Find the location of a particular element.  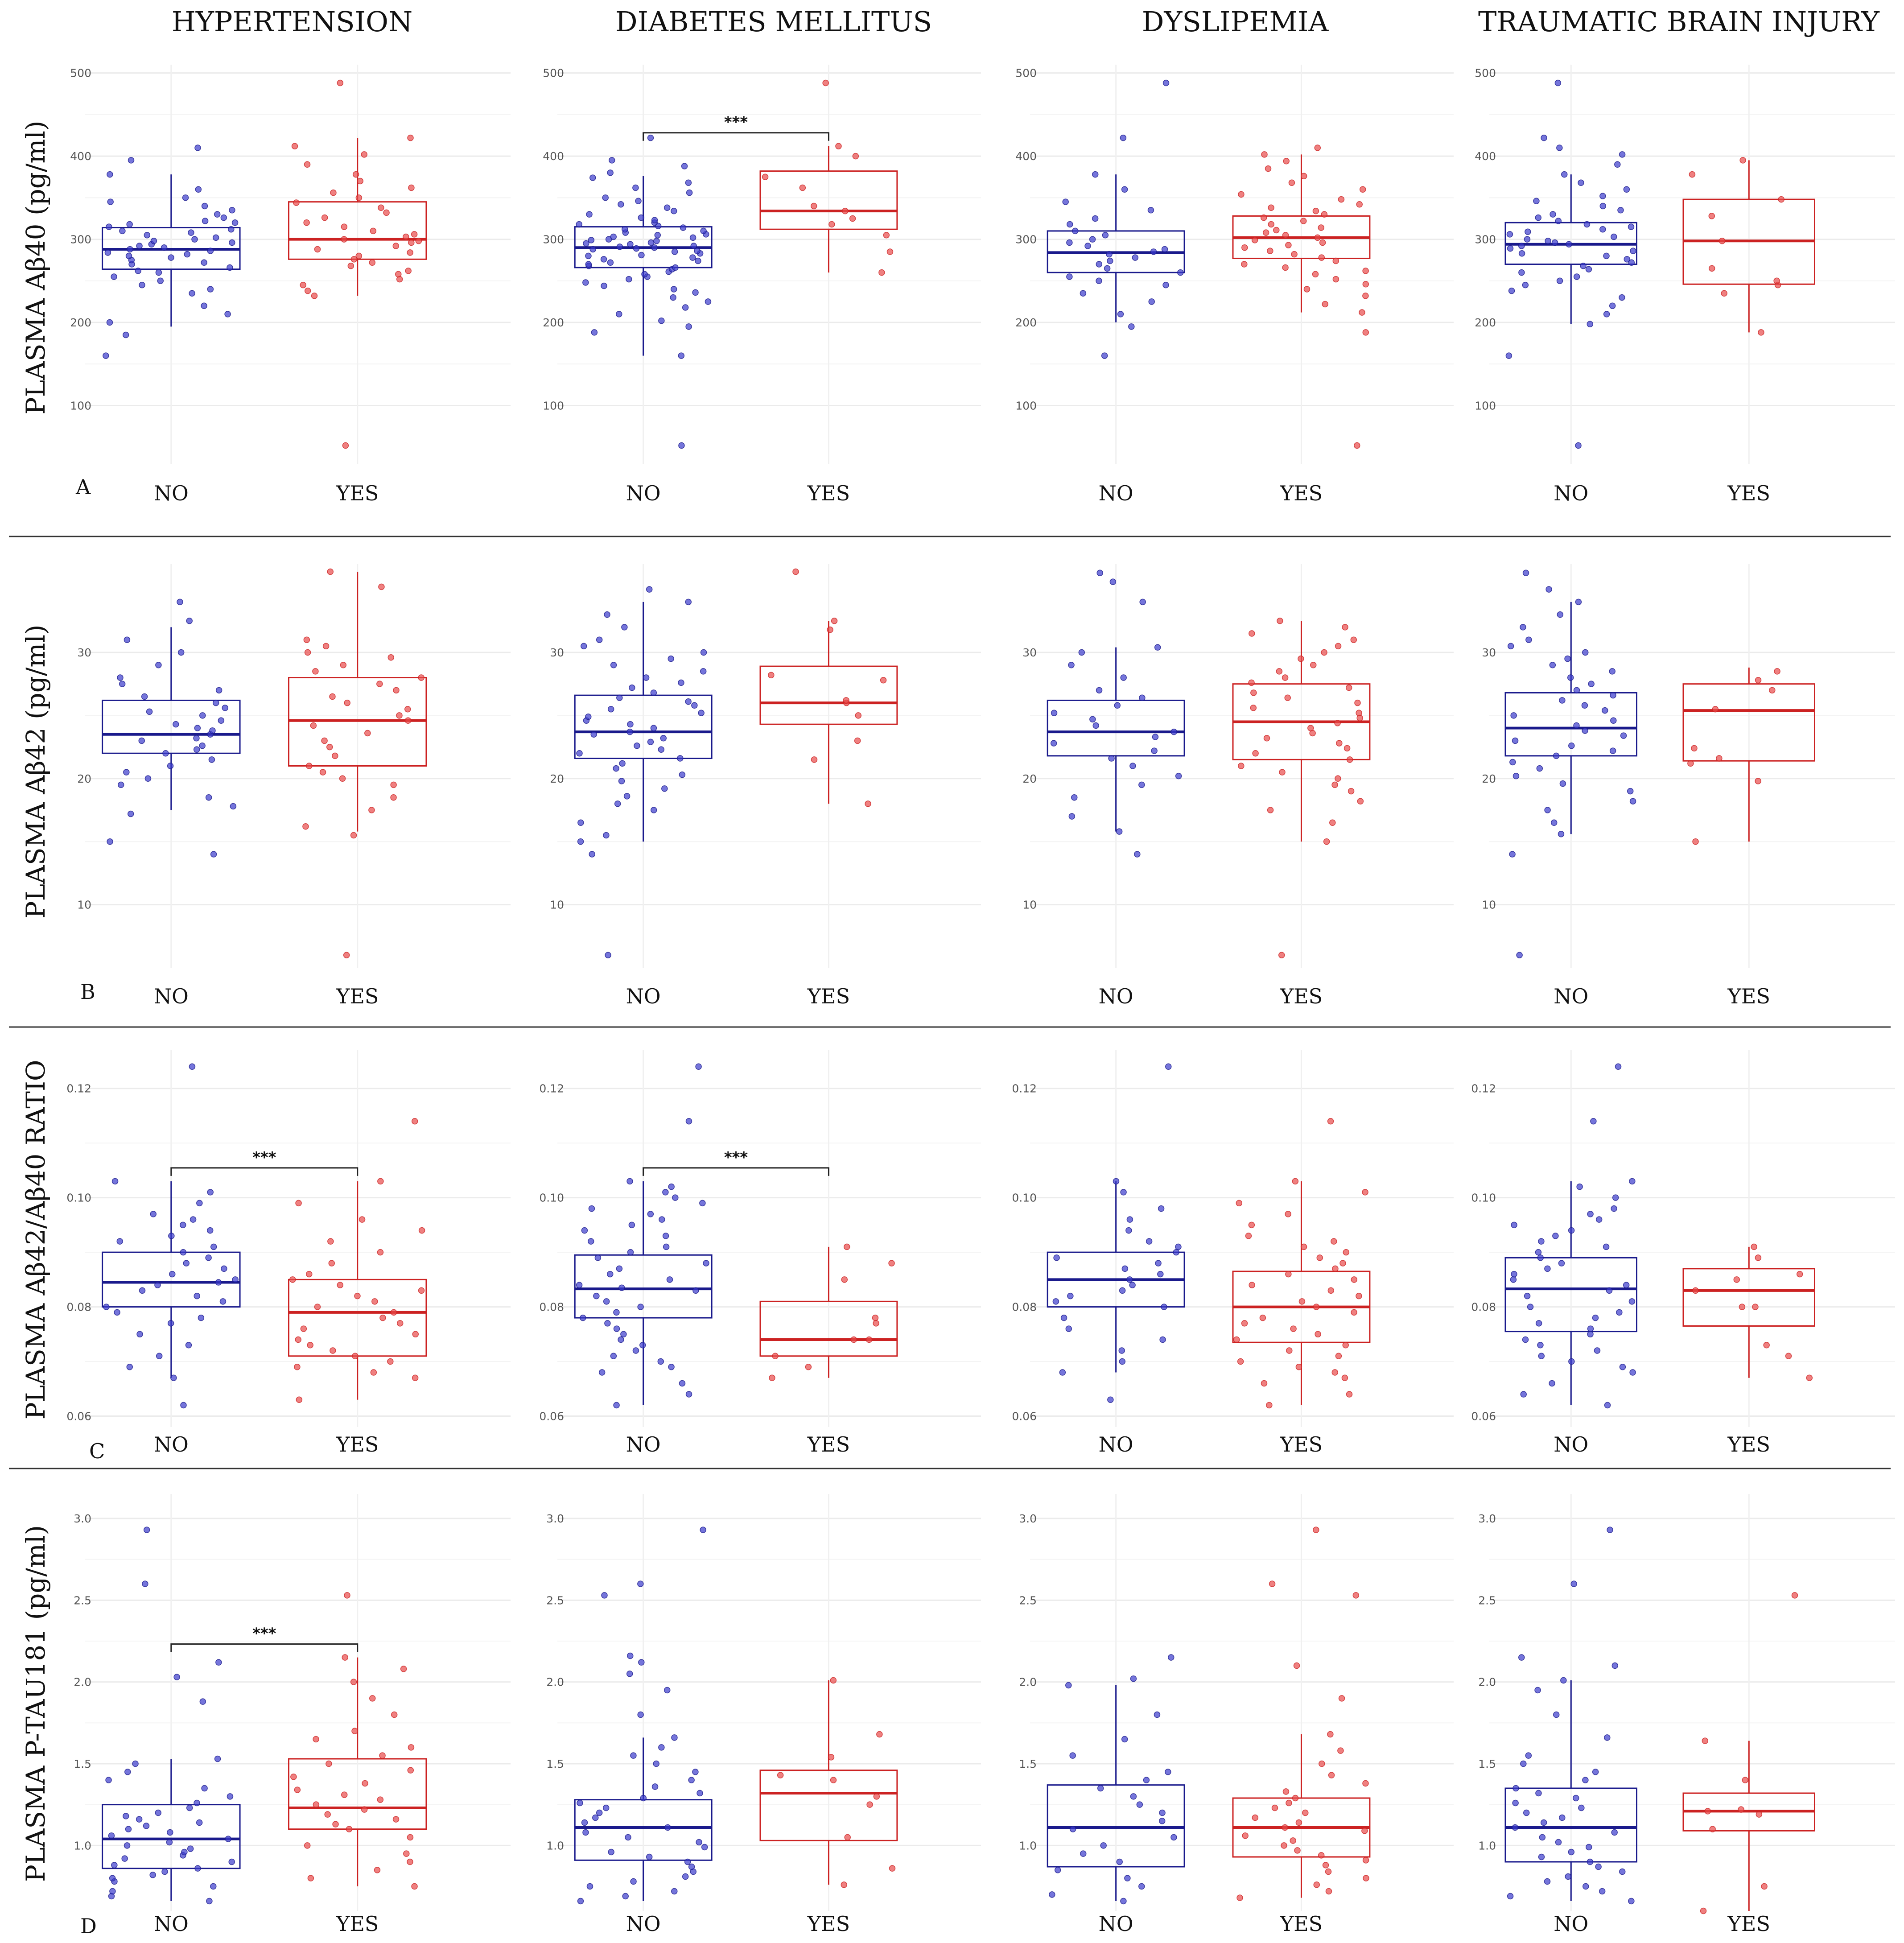

y-tick-label: 1.0 is located at coordinates (1487, 1845).